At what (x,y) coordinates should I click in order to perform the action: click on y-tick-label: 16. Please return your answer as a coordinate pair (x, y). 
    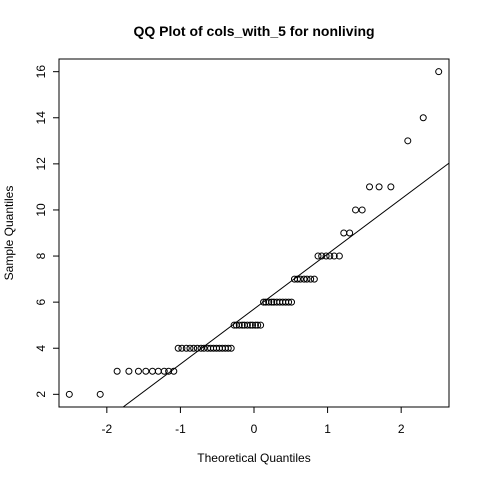
    Looking at the image, I should click on (41, 72).